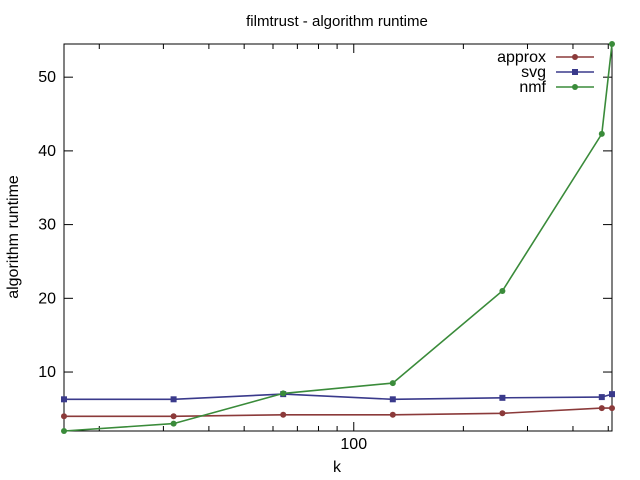  I want to click on series-approx, so click(338, 412).